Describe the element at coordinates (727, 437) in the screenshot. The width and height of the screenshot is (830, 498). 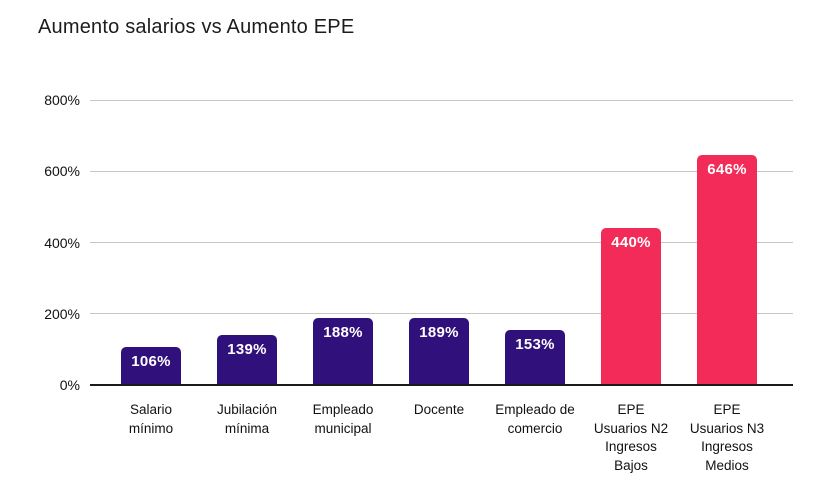
I see `x-axis-category-label: EPE Usuarios N3 Ingresos Medios` at that location.